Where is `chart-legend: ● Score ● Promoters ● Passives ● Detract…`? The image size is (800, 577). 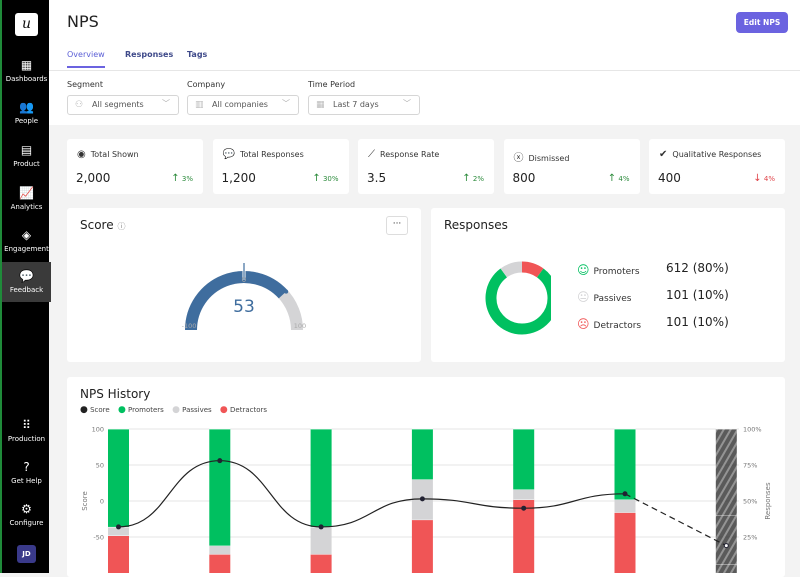
chart-legend: ● Score ● Promoters ● Passives ● Detract… is located at coordinates (176, 410).